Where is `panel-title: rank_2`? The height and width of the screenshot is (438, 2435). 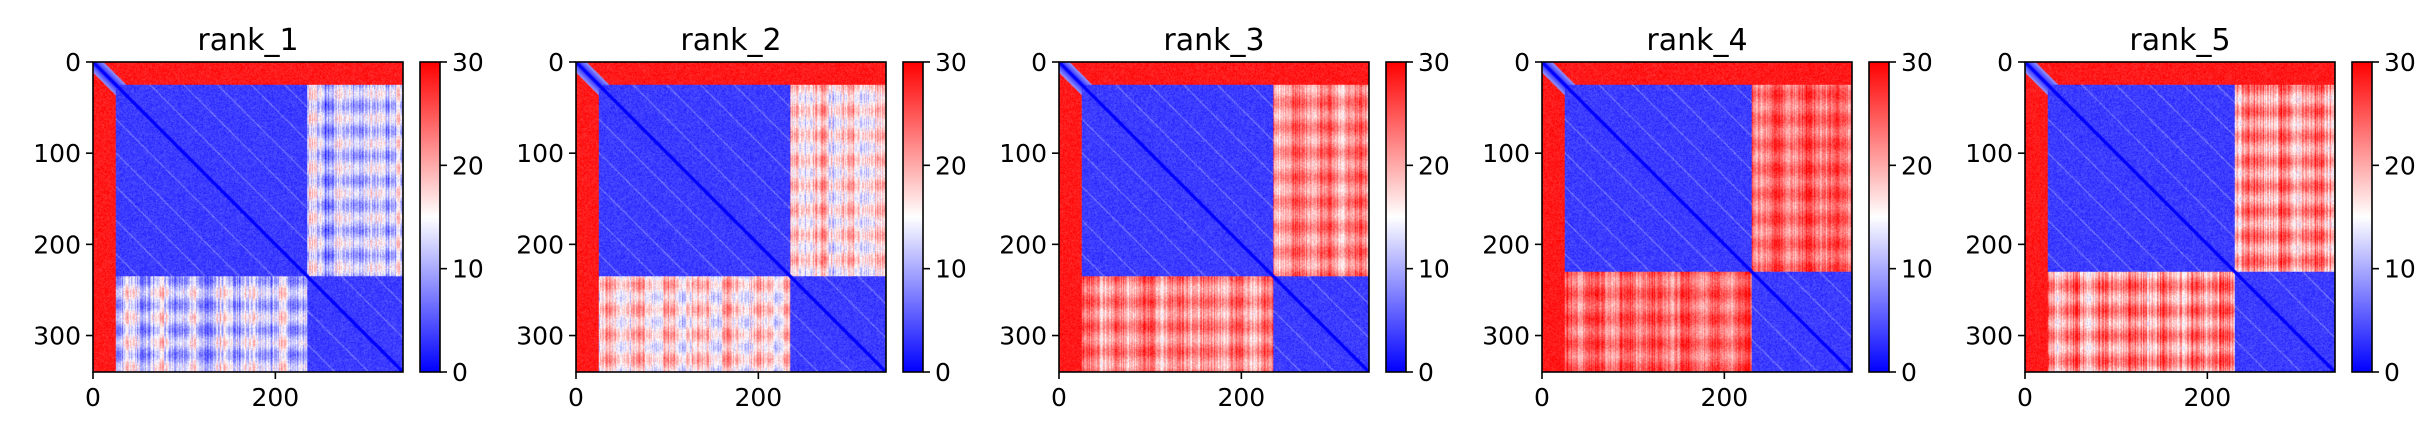 panel-title: rank_2 is located at coordinates (730, 40).